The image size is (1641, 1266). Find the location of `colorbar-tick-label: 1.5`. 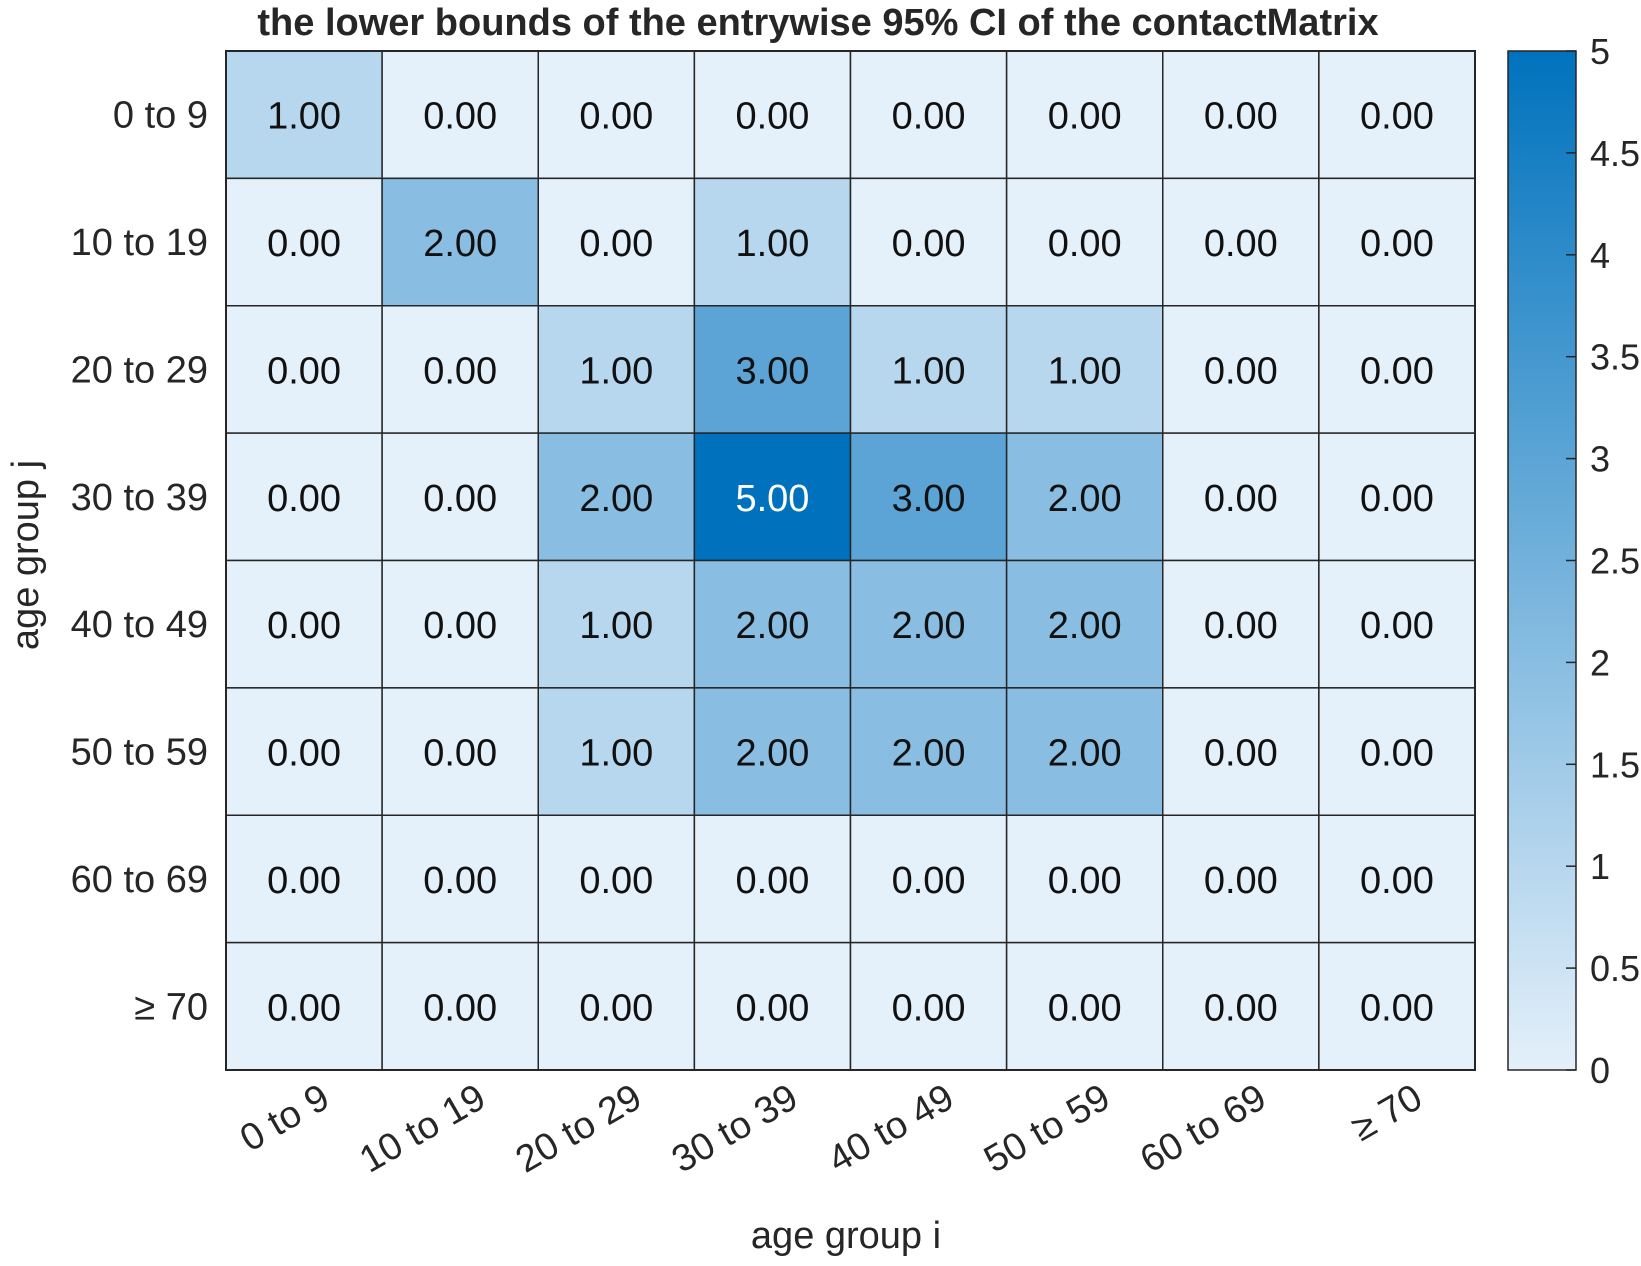

colorbar-tick-label: 1.5 is located at coordinates (1615, 764).